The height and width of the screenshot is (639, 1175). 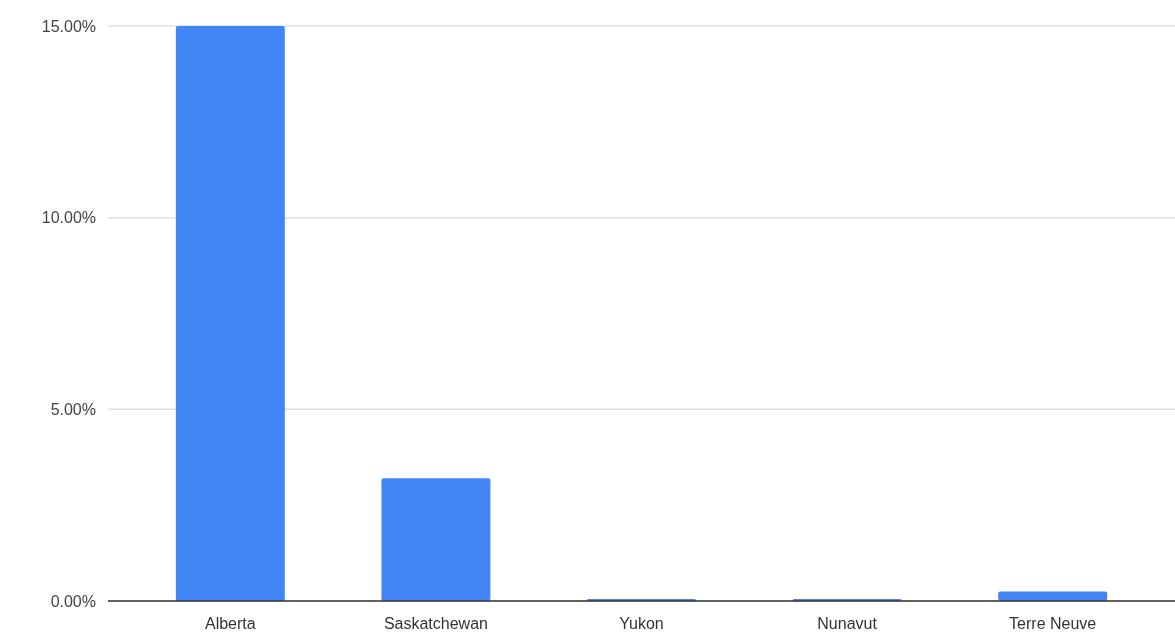 What do you see at coordinates (641, 623) in the screenshot?
I see `x-tick-label: Yukon` at bounding box center [641, 623].